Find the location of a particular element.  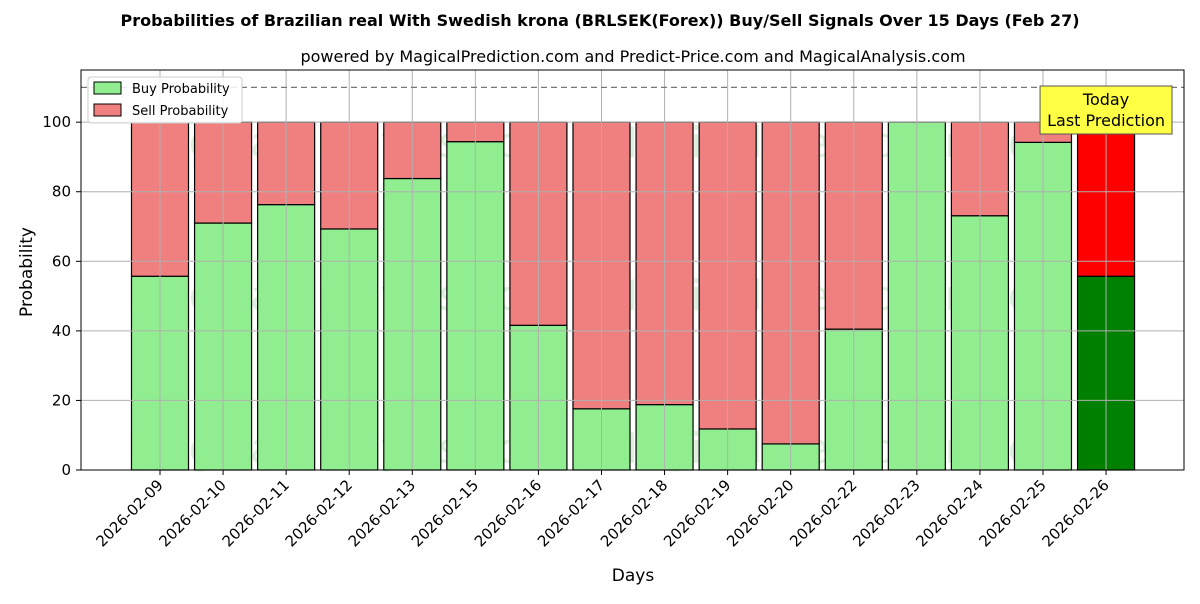

x-tick-label: 2026-02-19 is located at coordinates (697, 513).